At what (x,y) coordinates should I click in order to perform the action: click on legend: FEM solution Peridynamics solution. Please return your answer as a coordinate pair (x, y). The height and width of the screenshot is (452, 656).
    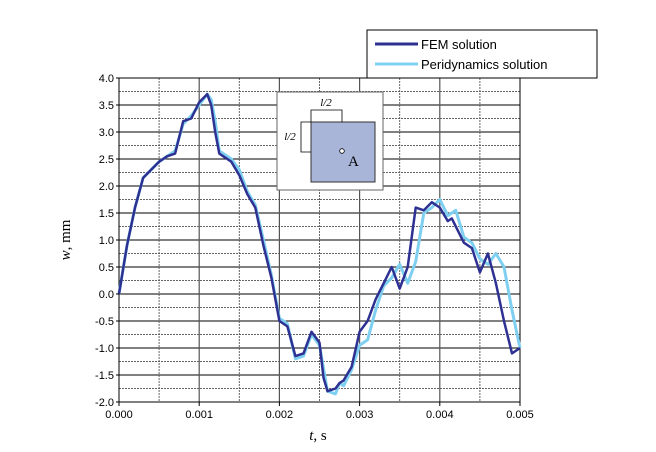
    Looking at the image, I should click on (482, 54).